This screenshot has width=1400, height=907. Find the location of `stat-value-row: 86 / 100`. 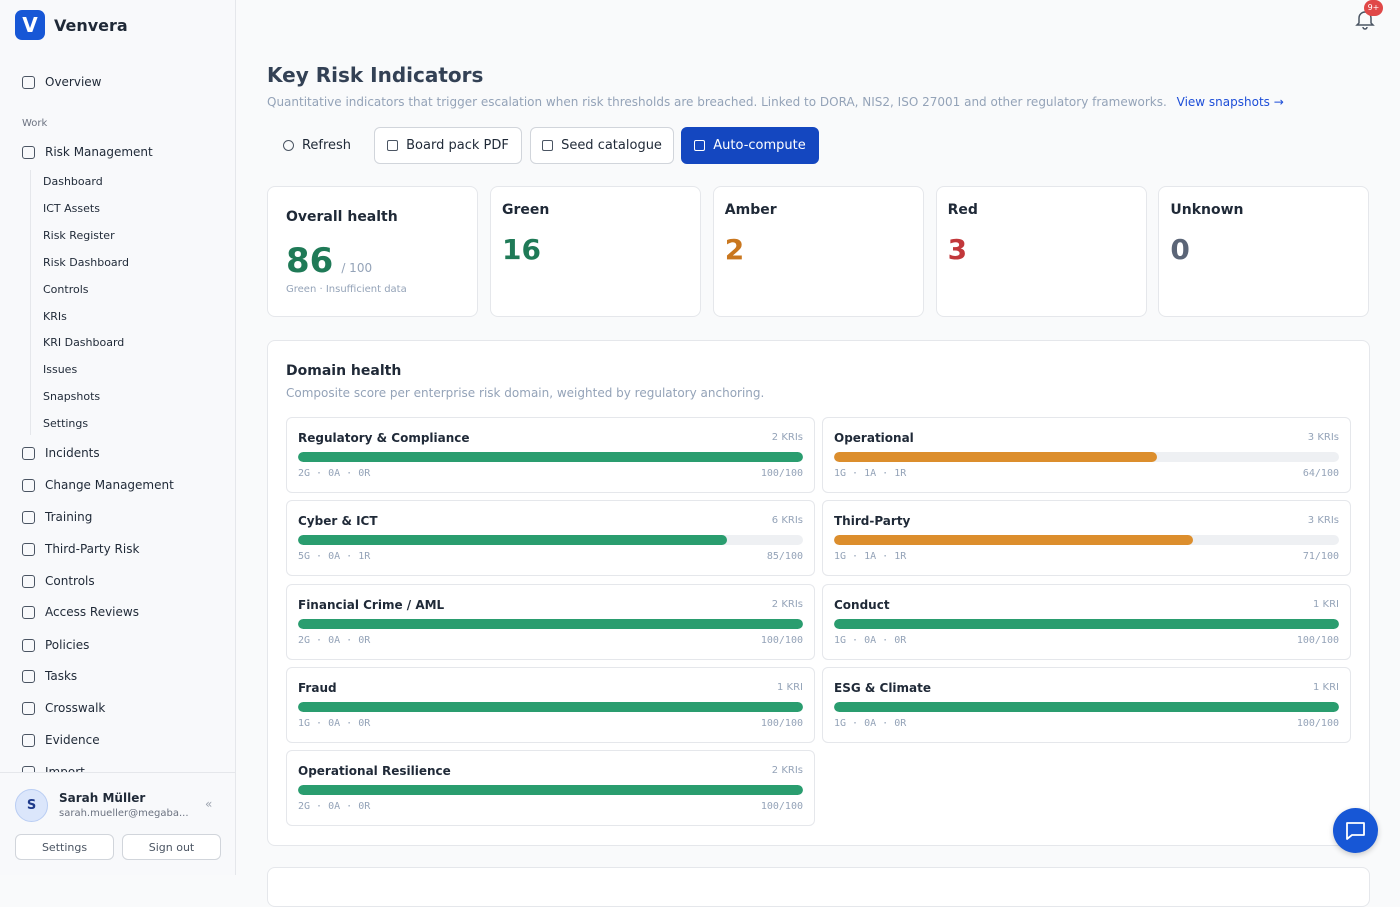

stat-value-row: 86 / 100 is located at coordinates (329, 261).